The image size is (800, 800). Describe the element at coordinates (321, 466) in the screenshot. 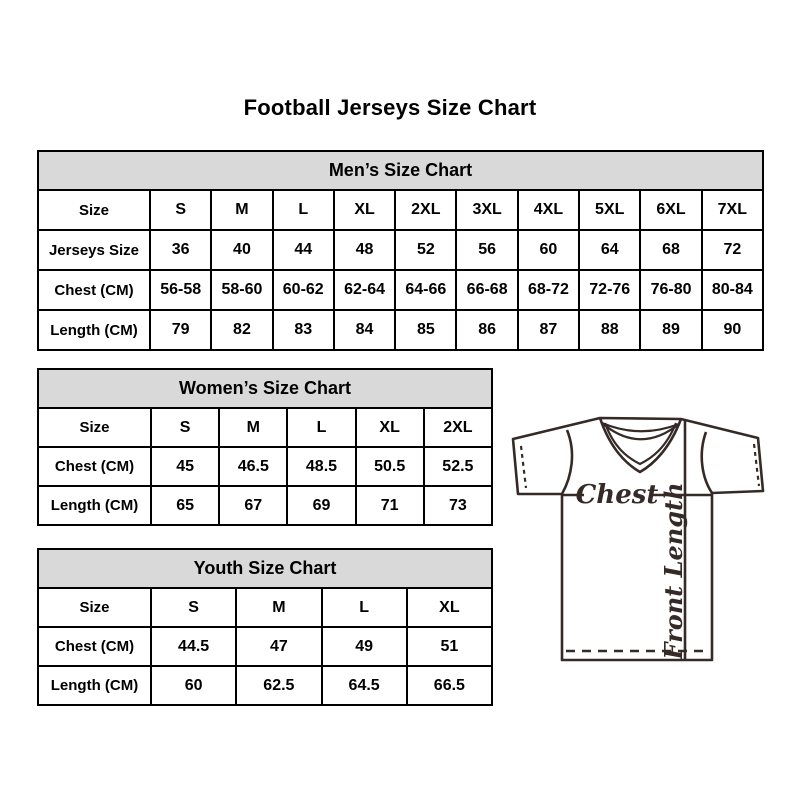

I see `table-cell: 48.5` at that location.